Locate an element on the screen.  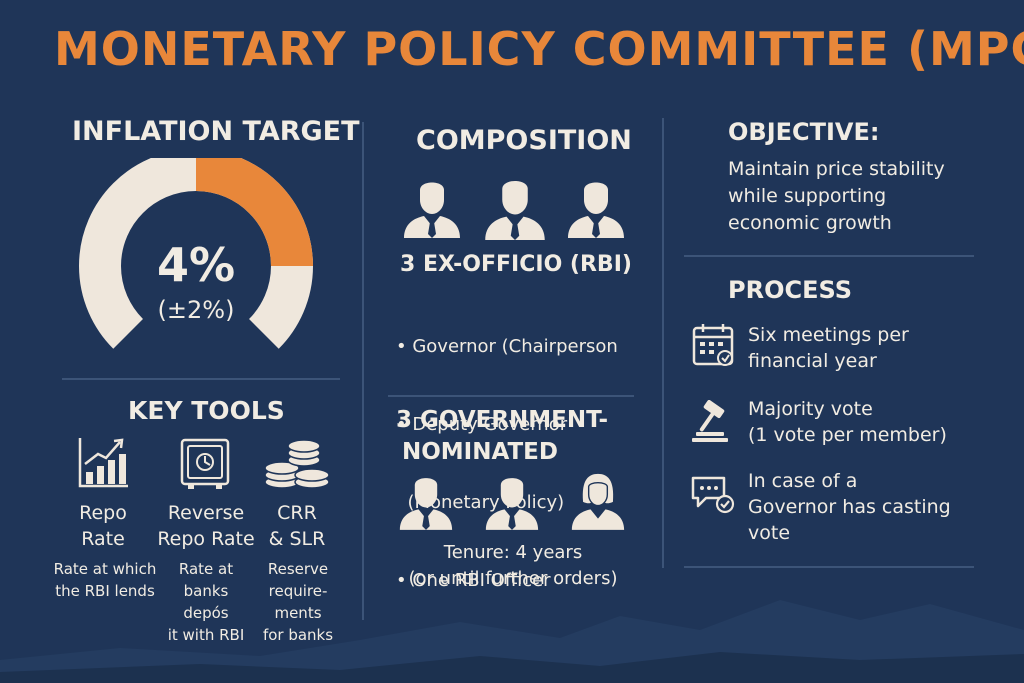
government-nominated-heading: 3 GOVERNMENT- NOMINATED is located at coordinates (502, 436).